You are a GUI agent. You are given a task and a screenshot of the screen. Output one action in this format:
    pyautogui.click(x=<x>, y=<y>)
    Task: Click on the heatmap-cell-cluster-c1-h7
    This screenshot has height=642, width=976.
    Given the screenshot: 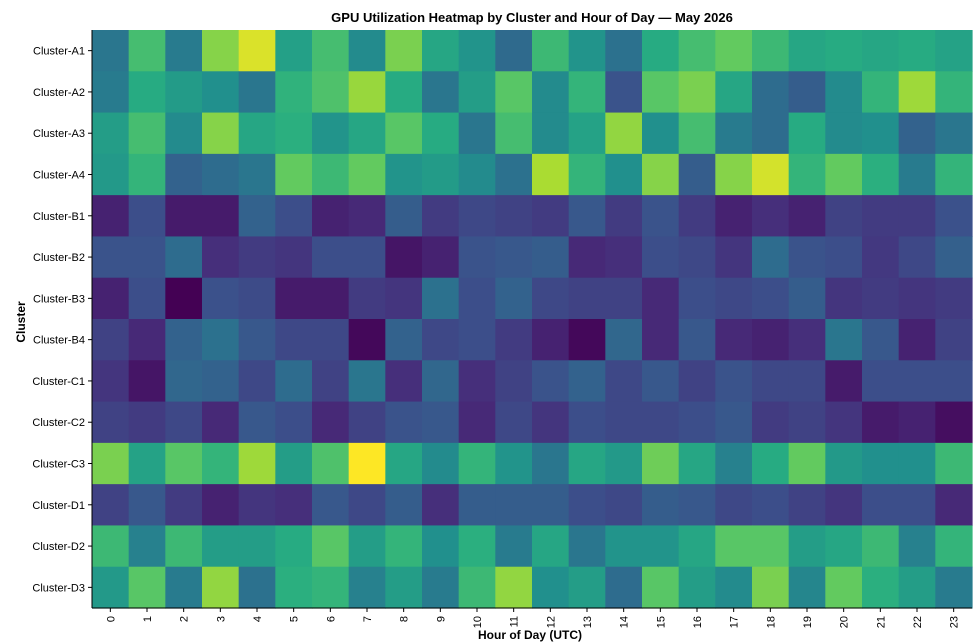 What is the action you would take?
    pyautogui.click(x=367, y=381)
    